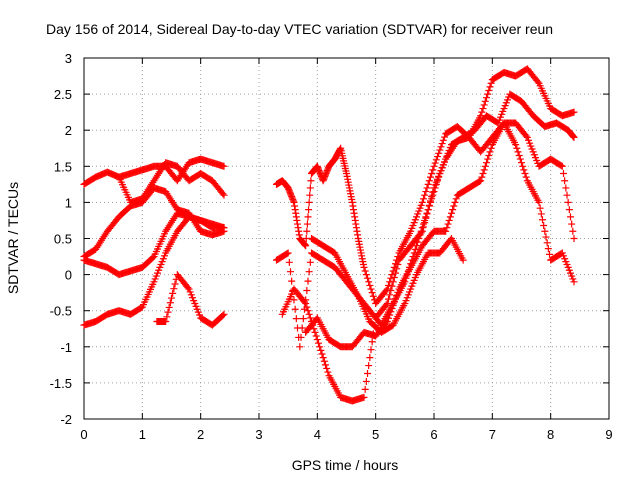 The width and height of the screenshot is (640, 480). Describe the element at coordinates (317, 434) in the screenshot. I see `x-tick-label: 4` at that location.